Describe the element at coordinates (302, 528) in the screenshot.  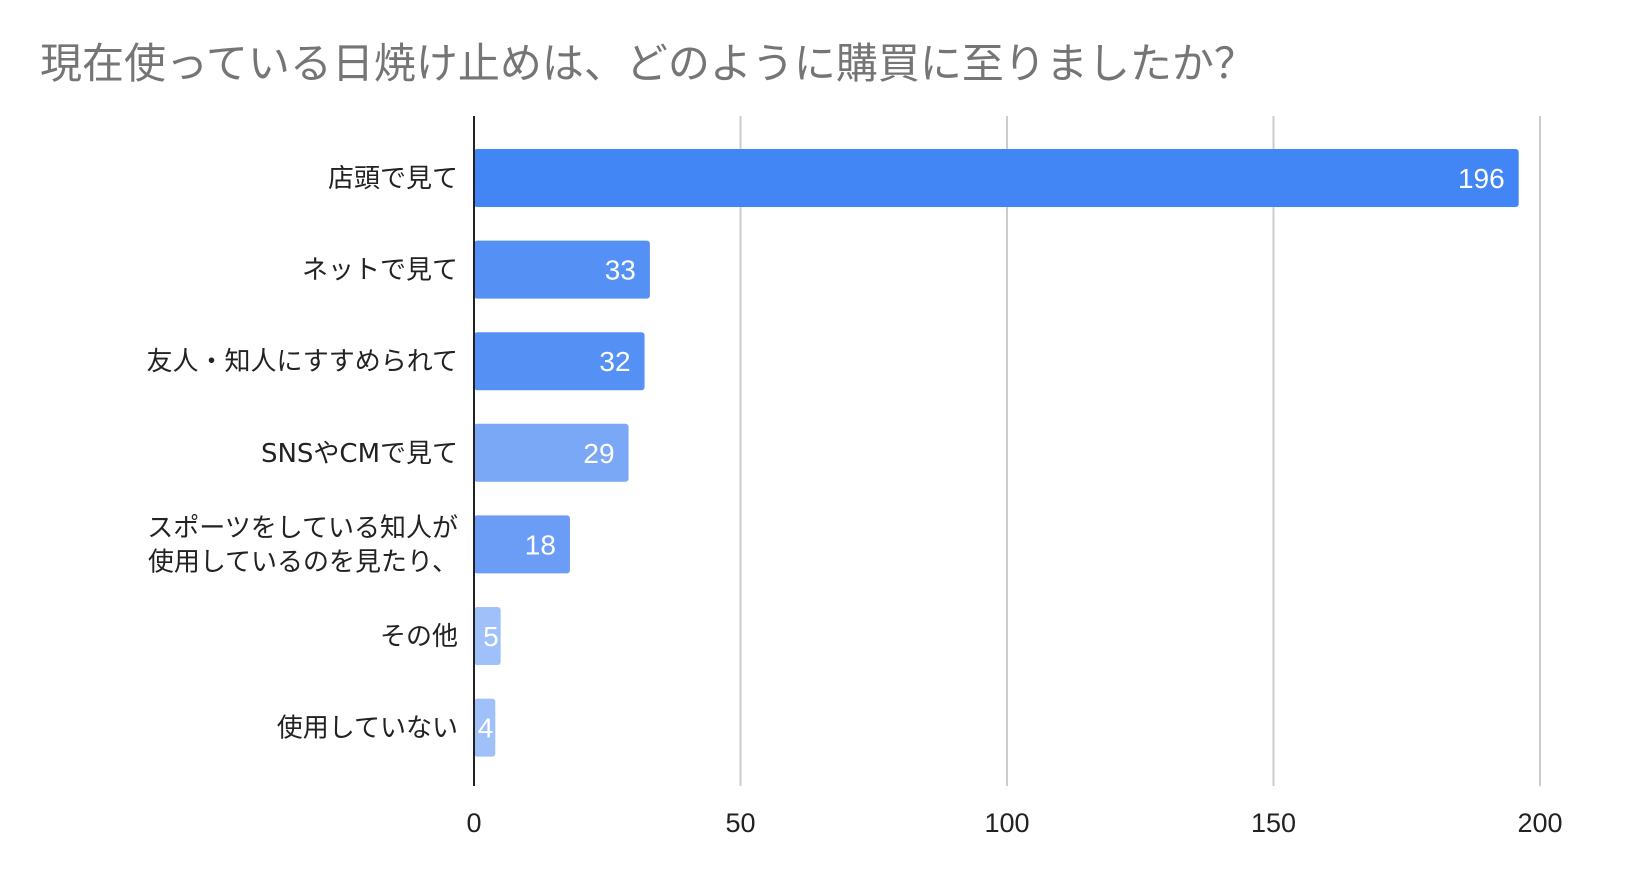
I see `category-label: スポーツをしている知人が` at that location.